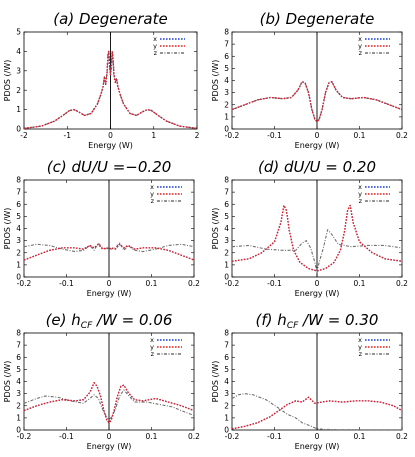  What do you see at coordinates (110, 19) in the screenshot?
I see `chart-title: (a) Degenerate` at bounding box center [110, 19].